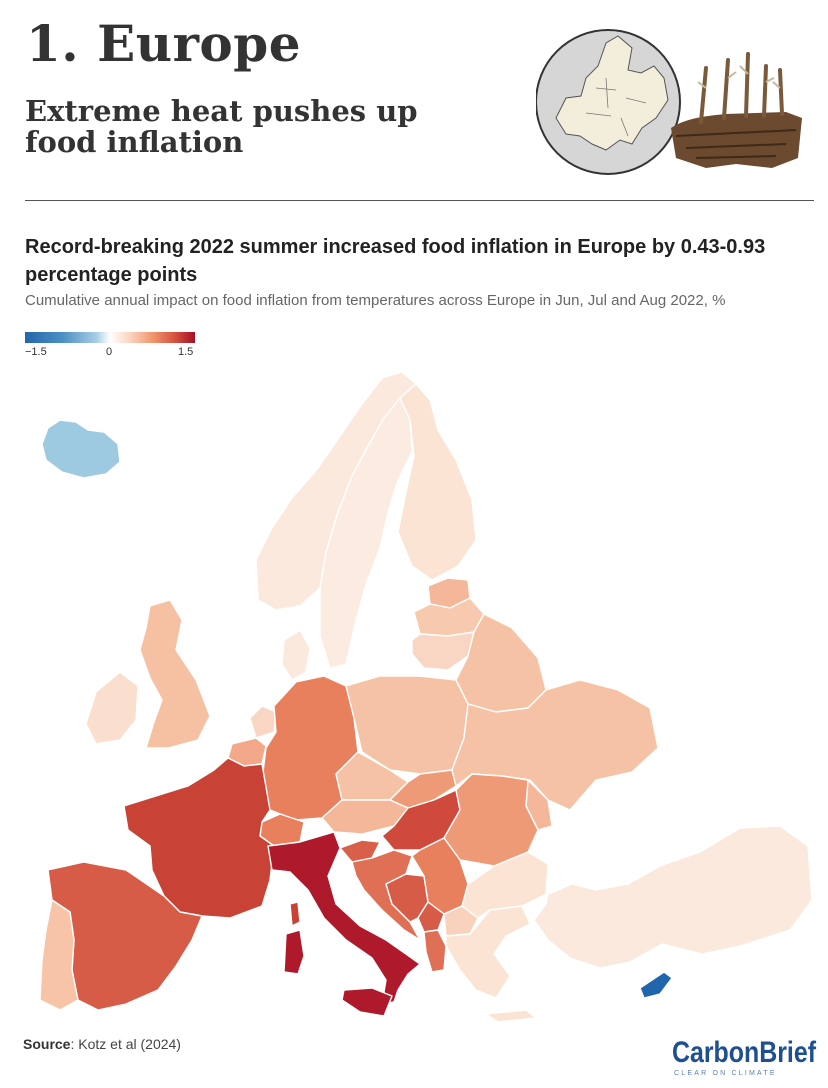 Image resolution: width=828 pixels, height=1088 pixels. What do you see at coordinates (461, 921) in the screenshot?
I see `country-north-macedonia` at bounding box center [461, 921].